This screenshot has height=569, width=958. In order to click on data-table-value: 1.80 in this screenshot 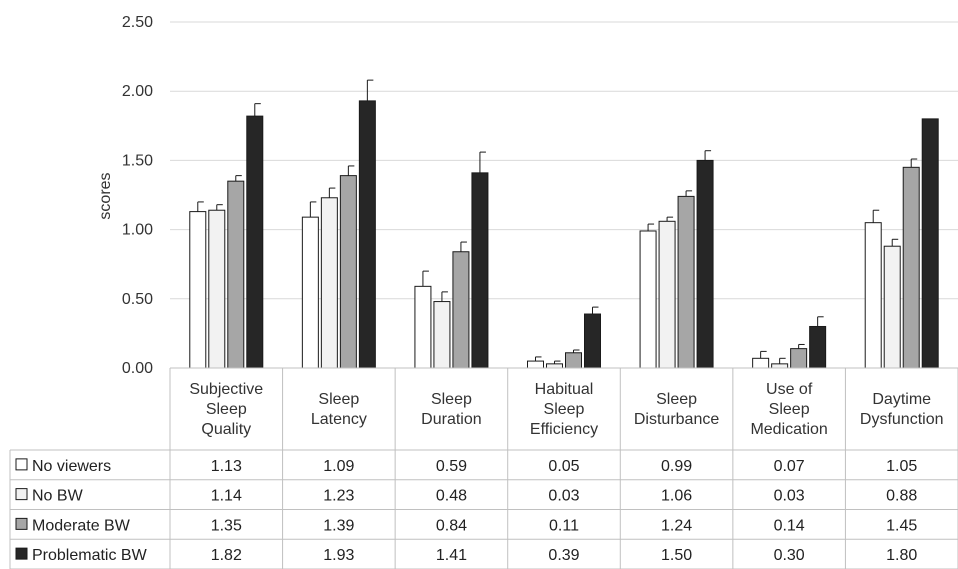, I will do `click(901, 555)`.